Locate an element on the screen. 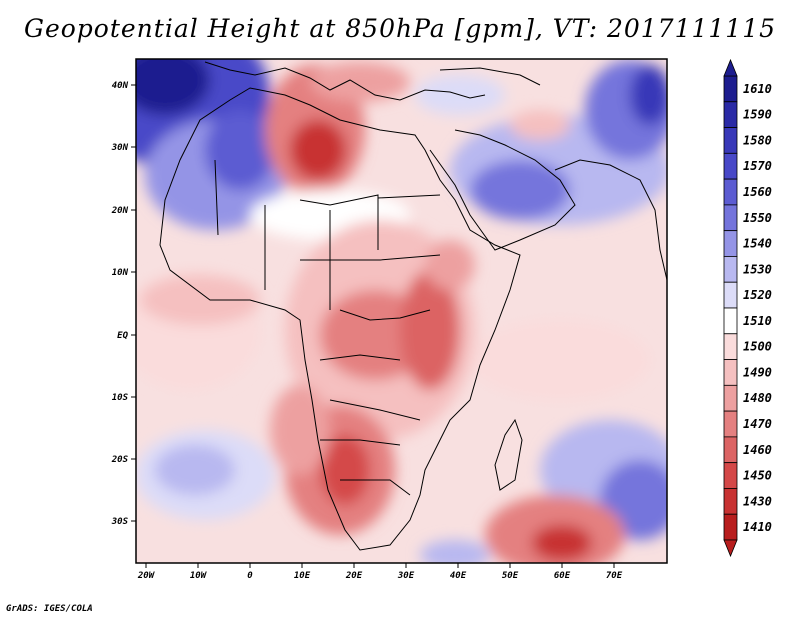 This screenshot has width=800, height=618. longitude-axis: 20W 10W 0 10E 20E 30E 40E 50E 60E 70E is located at coordinates (380, 572).